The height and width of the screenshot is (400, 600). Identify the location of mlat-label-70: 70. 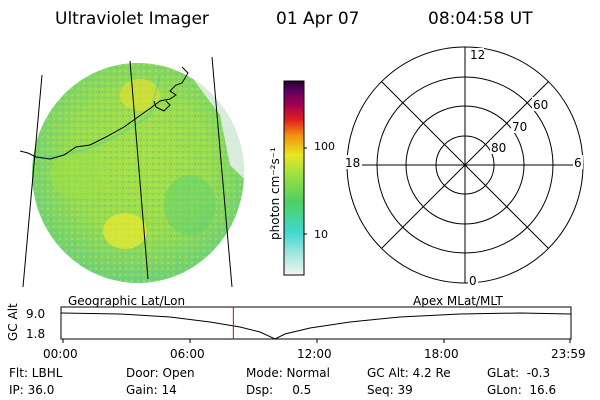
(519, 127).